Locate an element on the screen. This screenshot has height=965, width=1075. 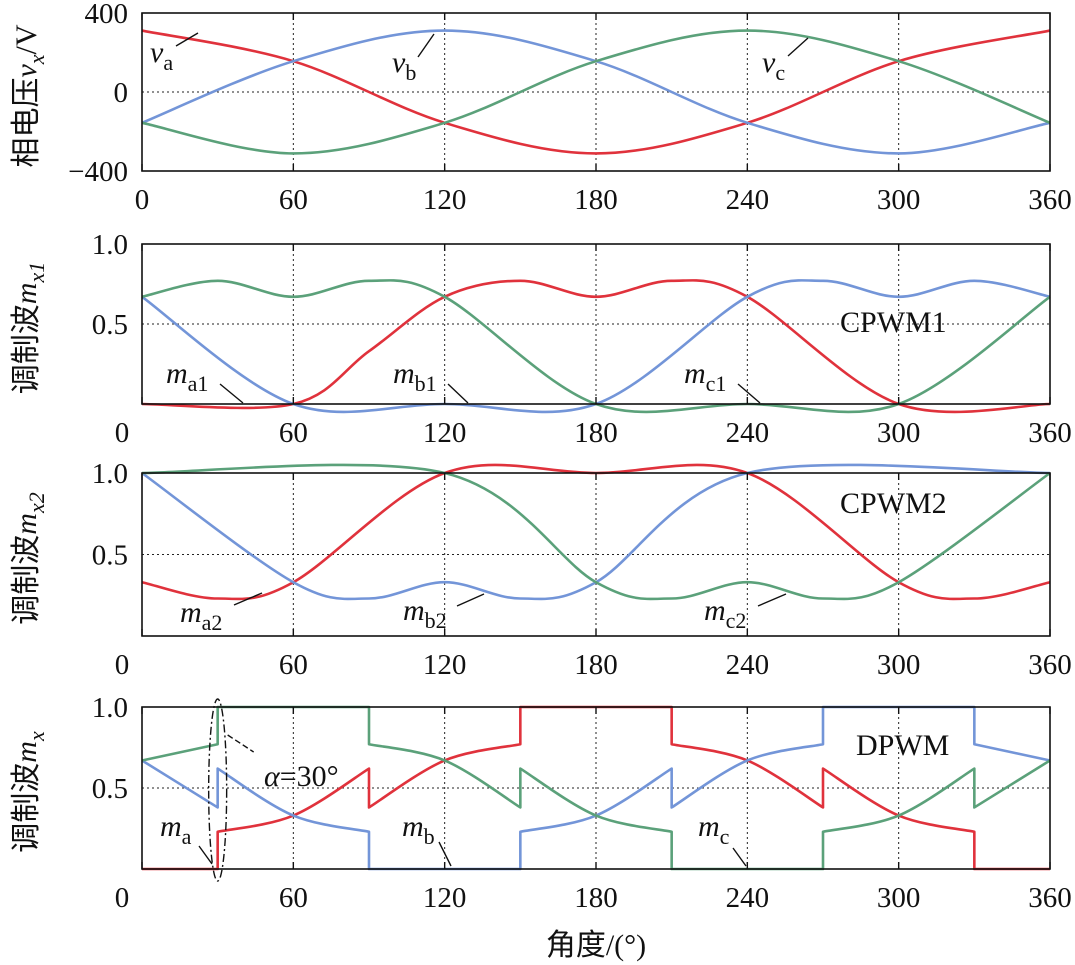
series-label-ma1: ma1 is located at coordinates (187, 376).